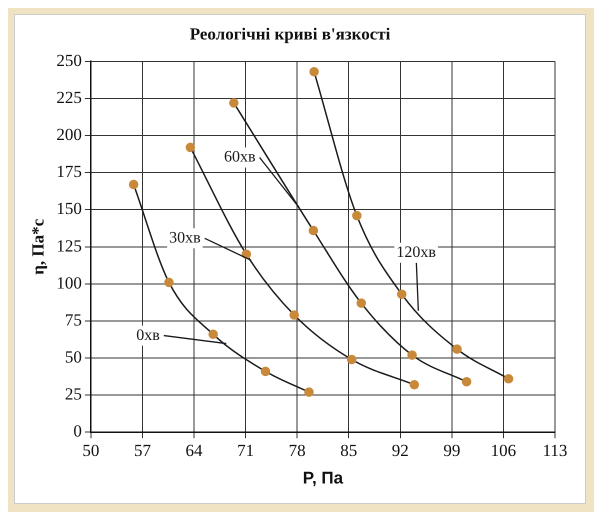 This screenshot has width=602, height=520. What do you see at coordinates (185, 238) in the screenshot?
I see `series-label: 30хв` at bounding box center [185, 238].